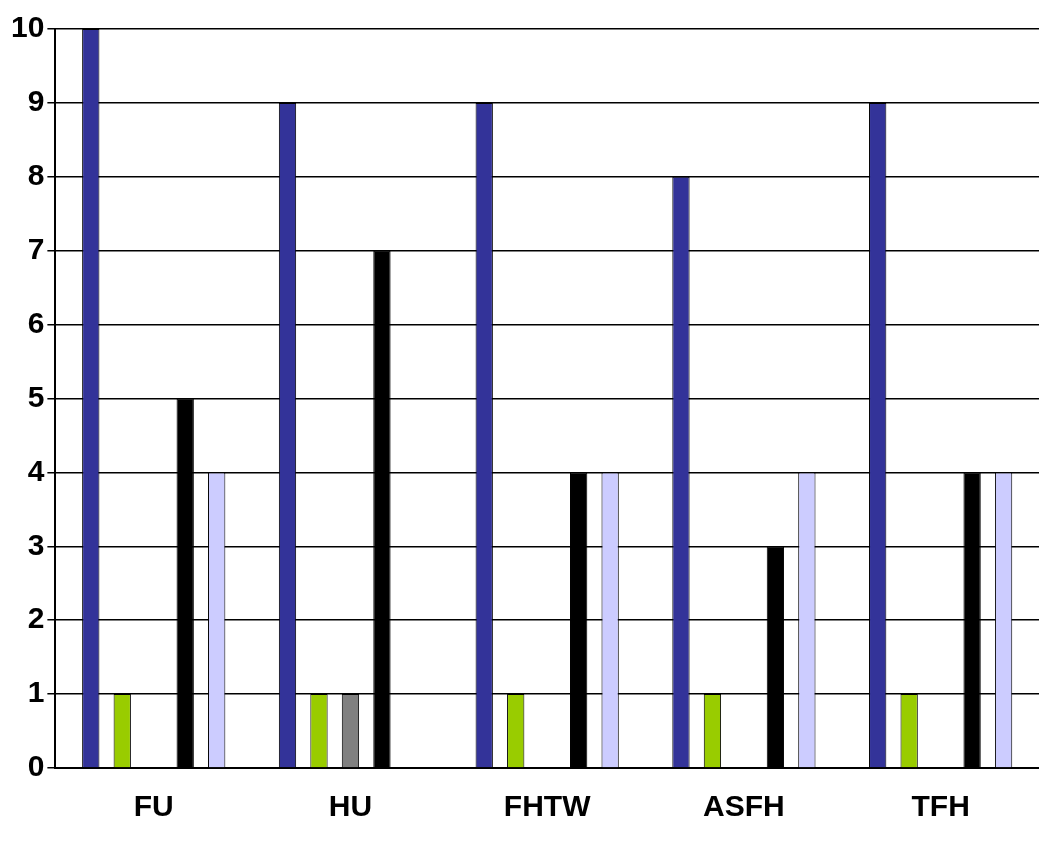 Image resolution: width=1047 pixels, height=848 pixels. I want to click on y-tick-label: 7, so click(36, 248).